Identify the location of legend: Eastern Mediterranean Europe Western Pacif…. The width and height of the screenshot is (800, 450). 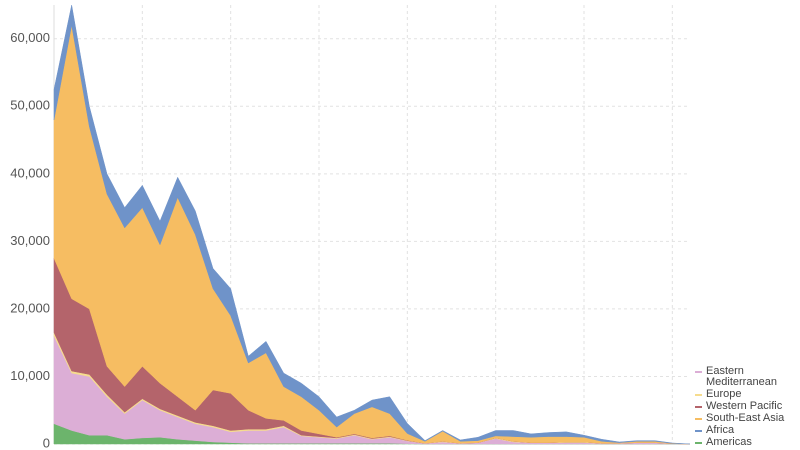
(746, 407).